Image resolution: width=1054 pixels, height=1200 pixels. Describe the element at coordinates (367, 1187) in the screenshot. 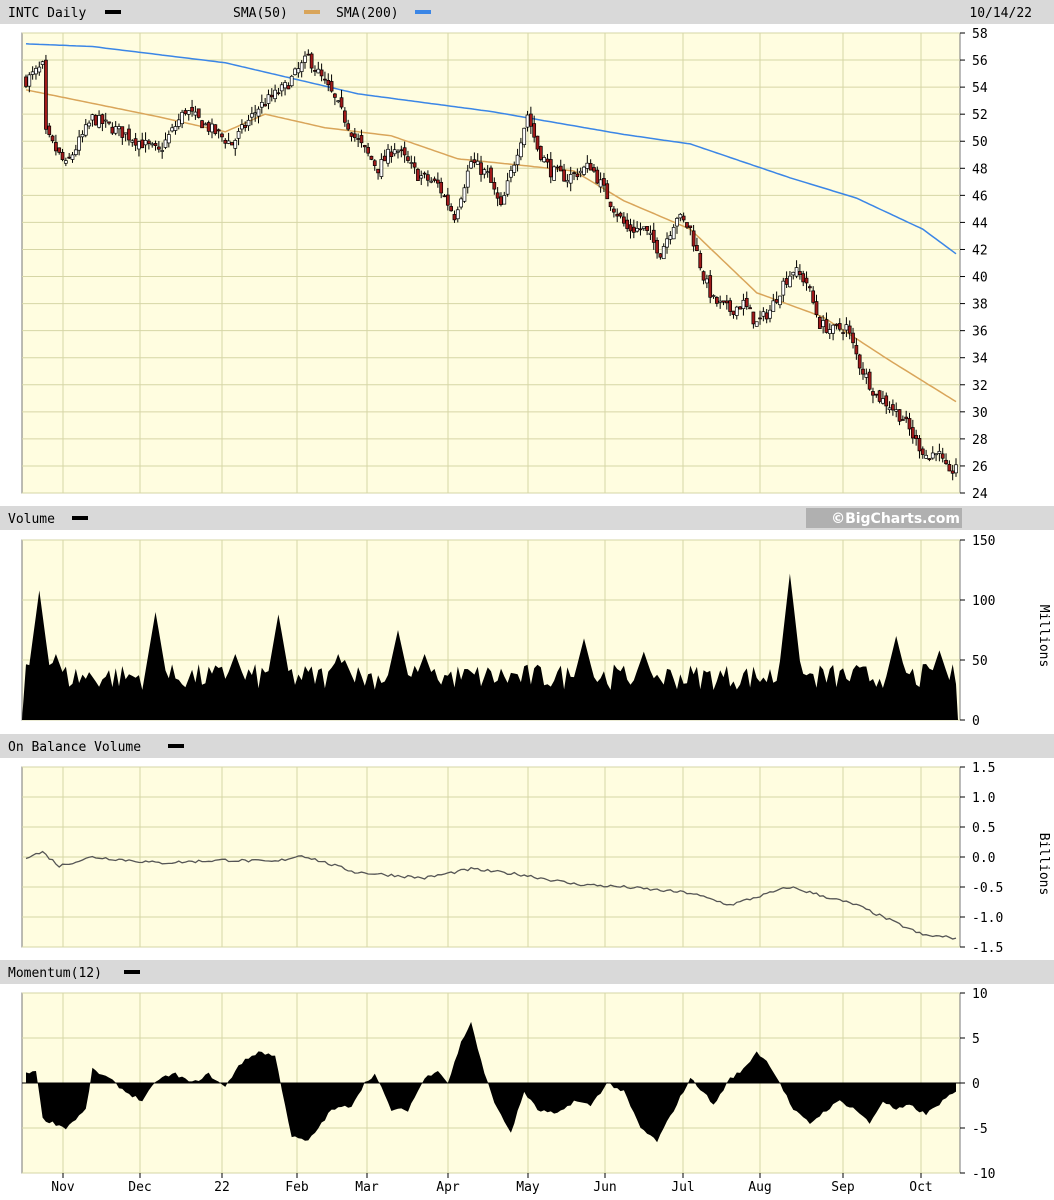

I see `x-tick-label: Mar` at that location.